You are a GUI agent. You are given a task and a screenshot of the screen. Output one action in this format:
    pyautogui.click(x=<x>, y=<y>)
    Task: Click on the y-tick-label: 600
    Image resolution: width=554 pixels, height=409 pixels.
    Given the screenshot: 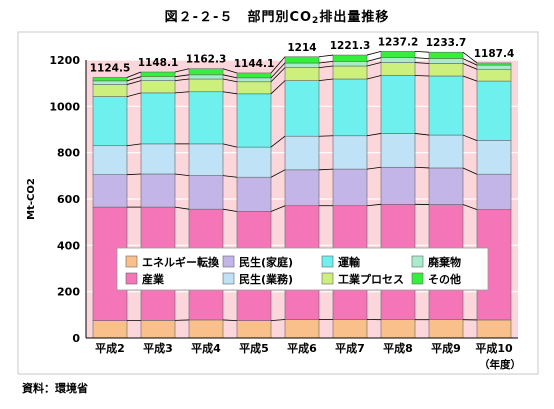 What is the action you would take?
    pyautogui.click(x=68, y=199)
    